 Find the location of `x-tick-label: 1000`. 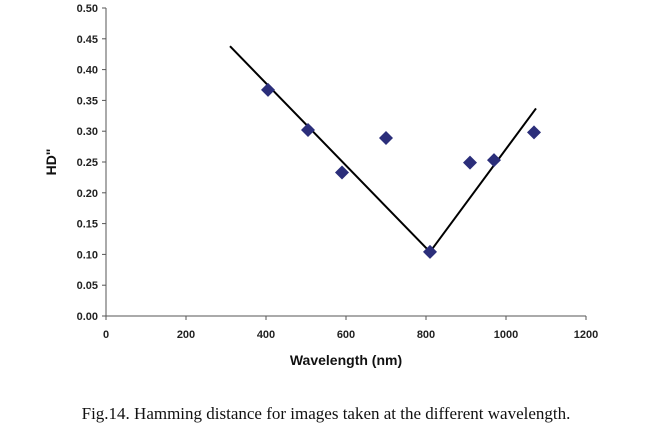

x-tick-label: 1000 is located at coordinates (506, 335).